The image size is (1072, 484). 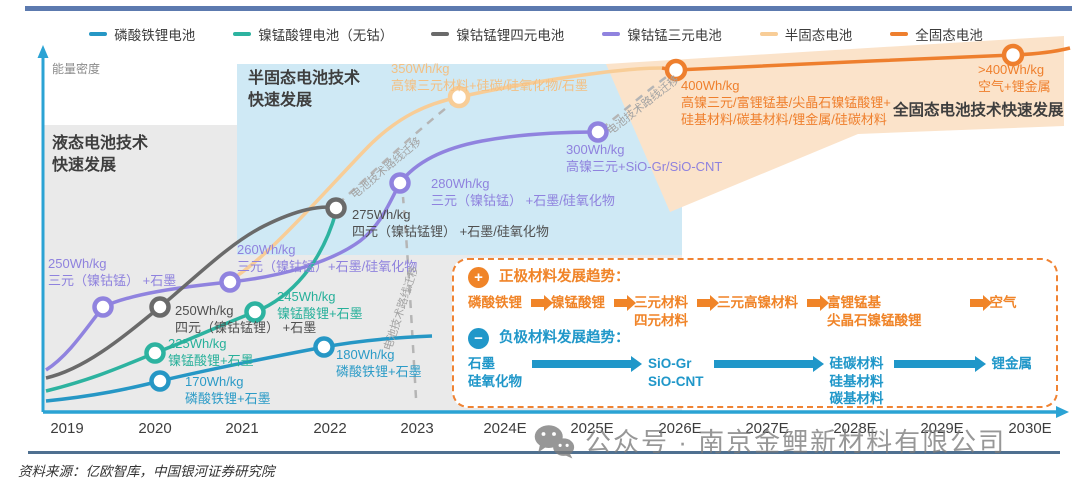 I want to click on legend-item-lfp: 磷酸铁锂电池, so click(x=142, y=34).